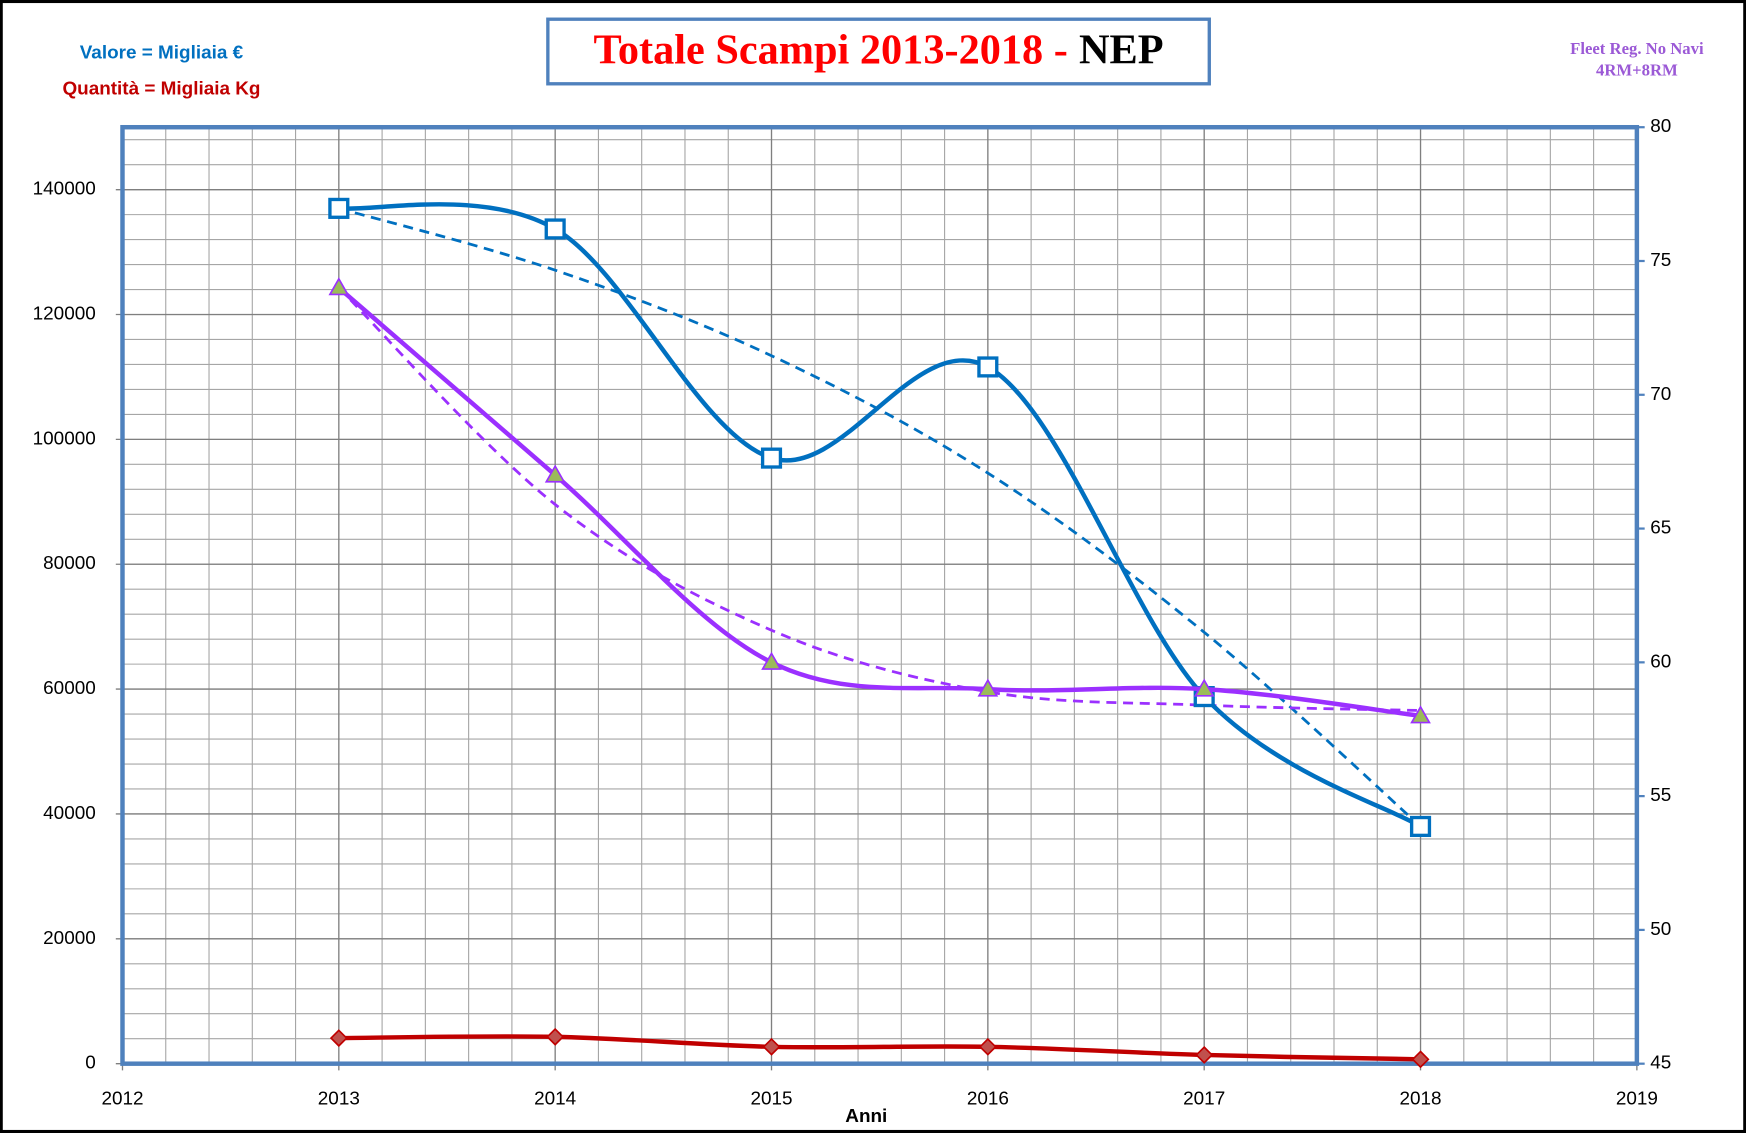 Image resolution: width=1746 pixels, height=1133 pixels. I want to click on x-tick-label: 2014, so click(555, 1098).